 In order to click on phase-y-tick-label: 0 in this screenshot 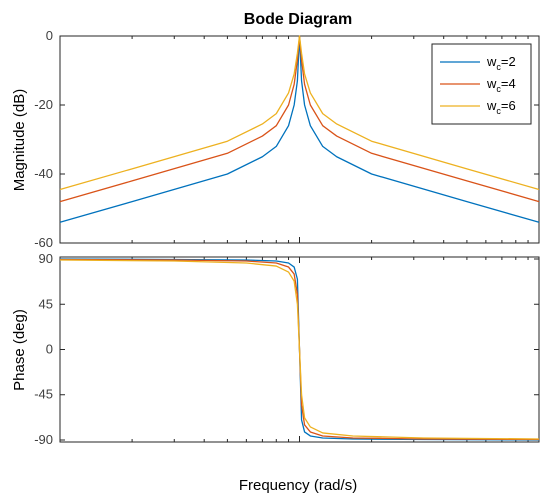, I will do `click(49, 349)`.